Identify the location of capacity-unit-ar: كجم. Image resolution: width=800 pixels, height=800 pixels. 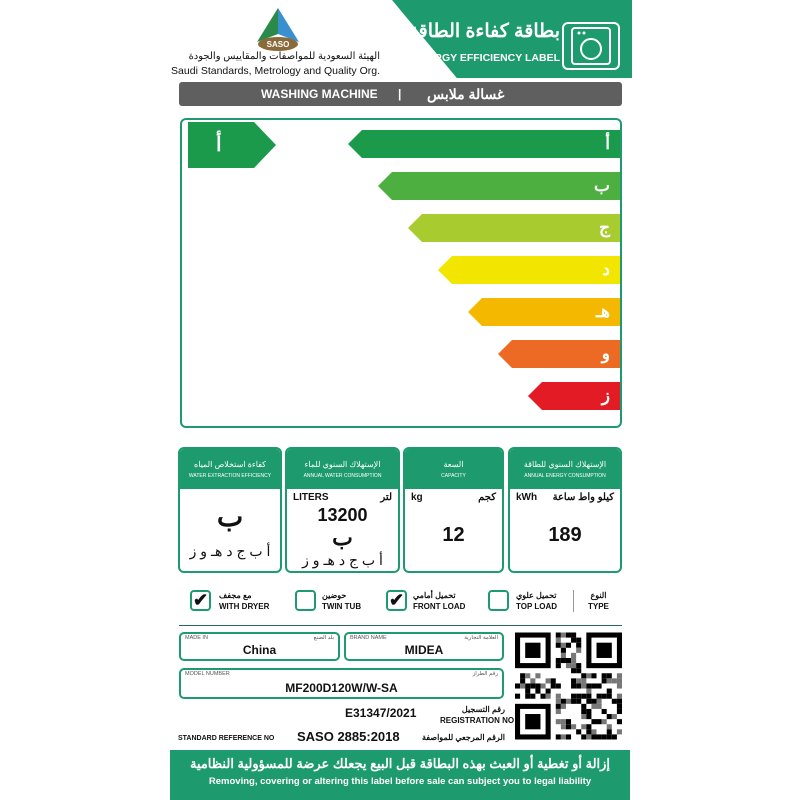
(487, 497).